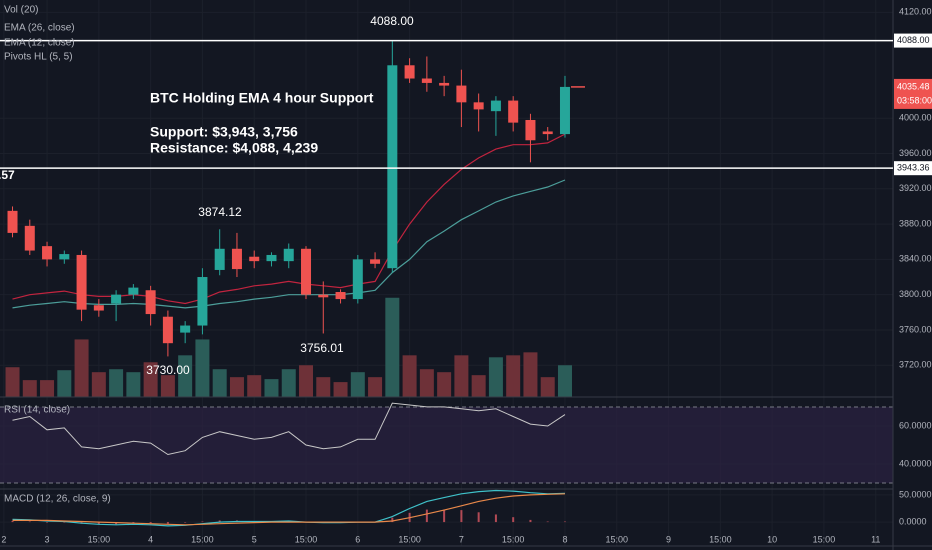 The width and height of the screenshot is (932, 550). What do you see at coordinates (47, 539) in the screenshot?
I see `x-tick-label: 3` at bounding box center [47, 539].